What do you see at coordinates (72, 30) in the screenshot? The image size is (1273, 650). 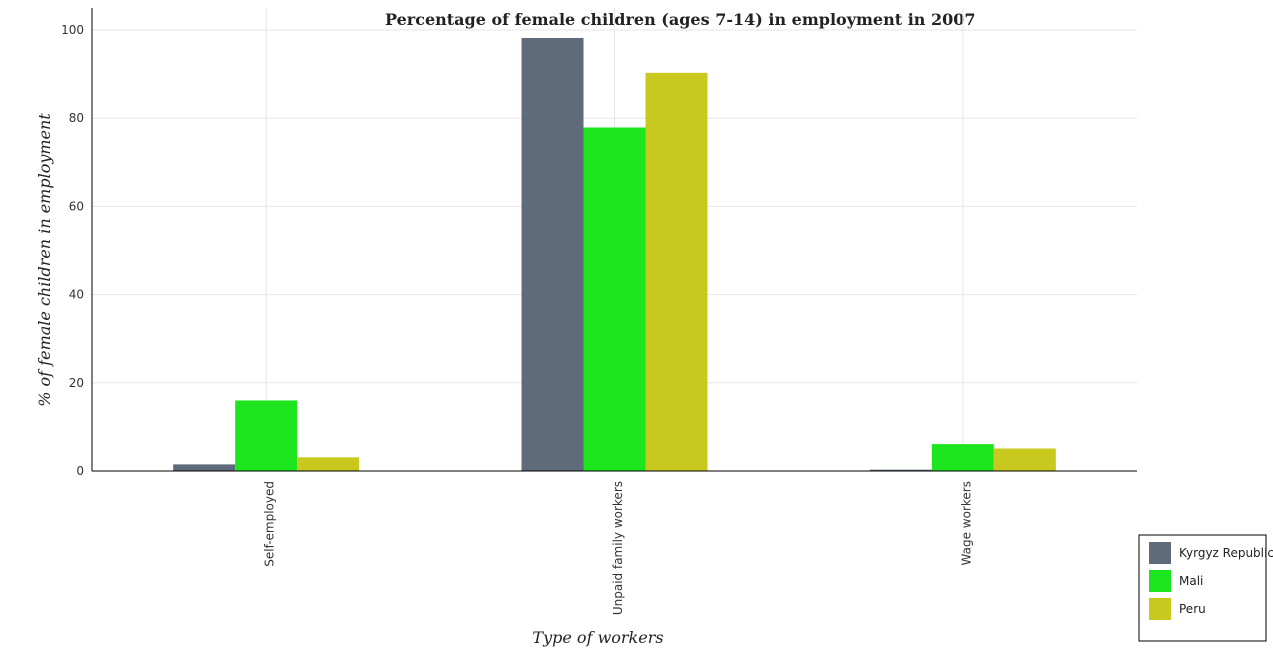 I see `y-tick-label: 100` at bounding box center [72, 30].